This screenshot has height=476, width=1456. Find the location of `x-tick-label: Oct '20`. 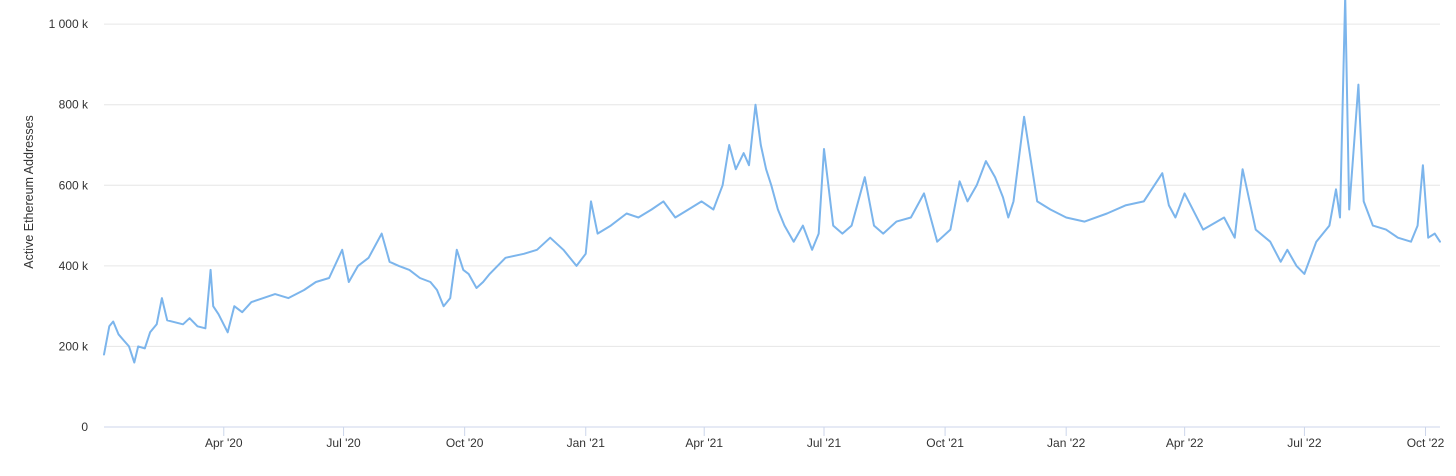

x-tick-label: Oct '20 is located at coordinates (465, 443).